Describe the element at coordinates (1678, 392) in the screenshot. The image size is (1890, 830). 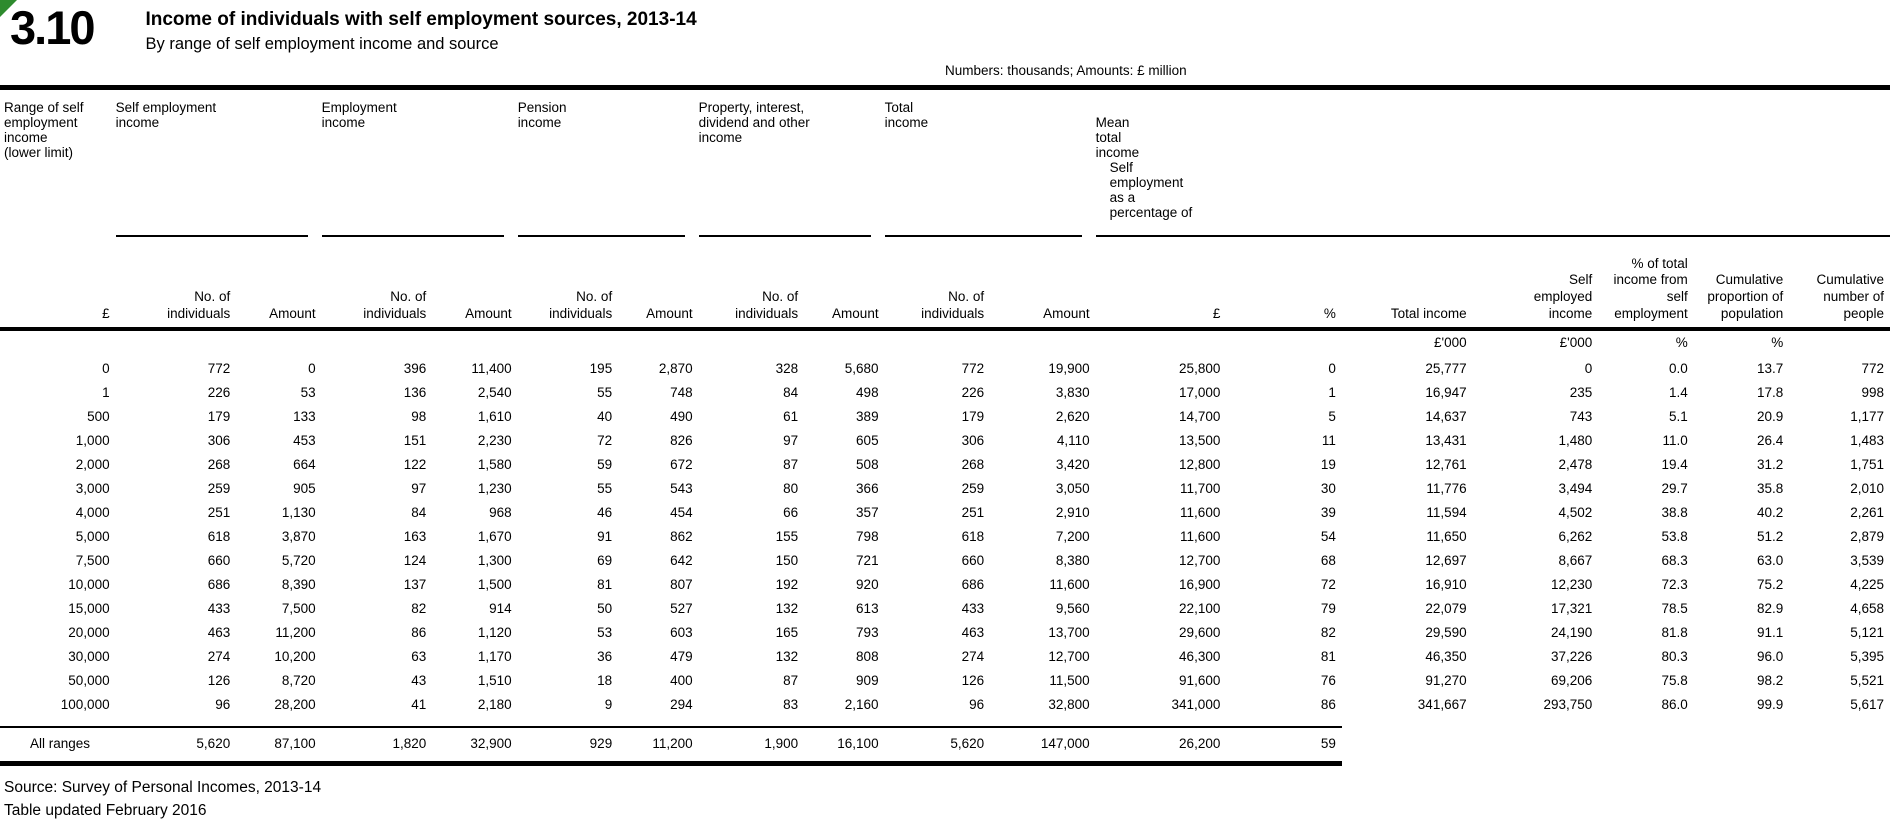
I see `cell-value: 1.4` at that location.